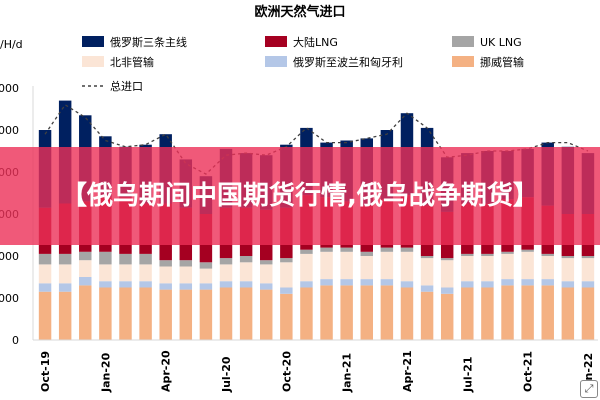  I want to click on legend-label: 北非管输, so click(132, 62).